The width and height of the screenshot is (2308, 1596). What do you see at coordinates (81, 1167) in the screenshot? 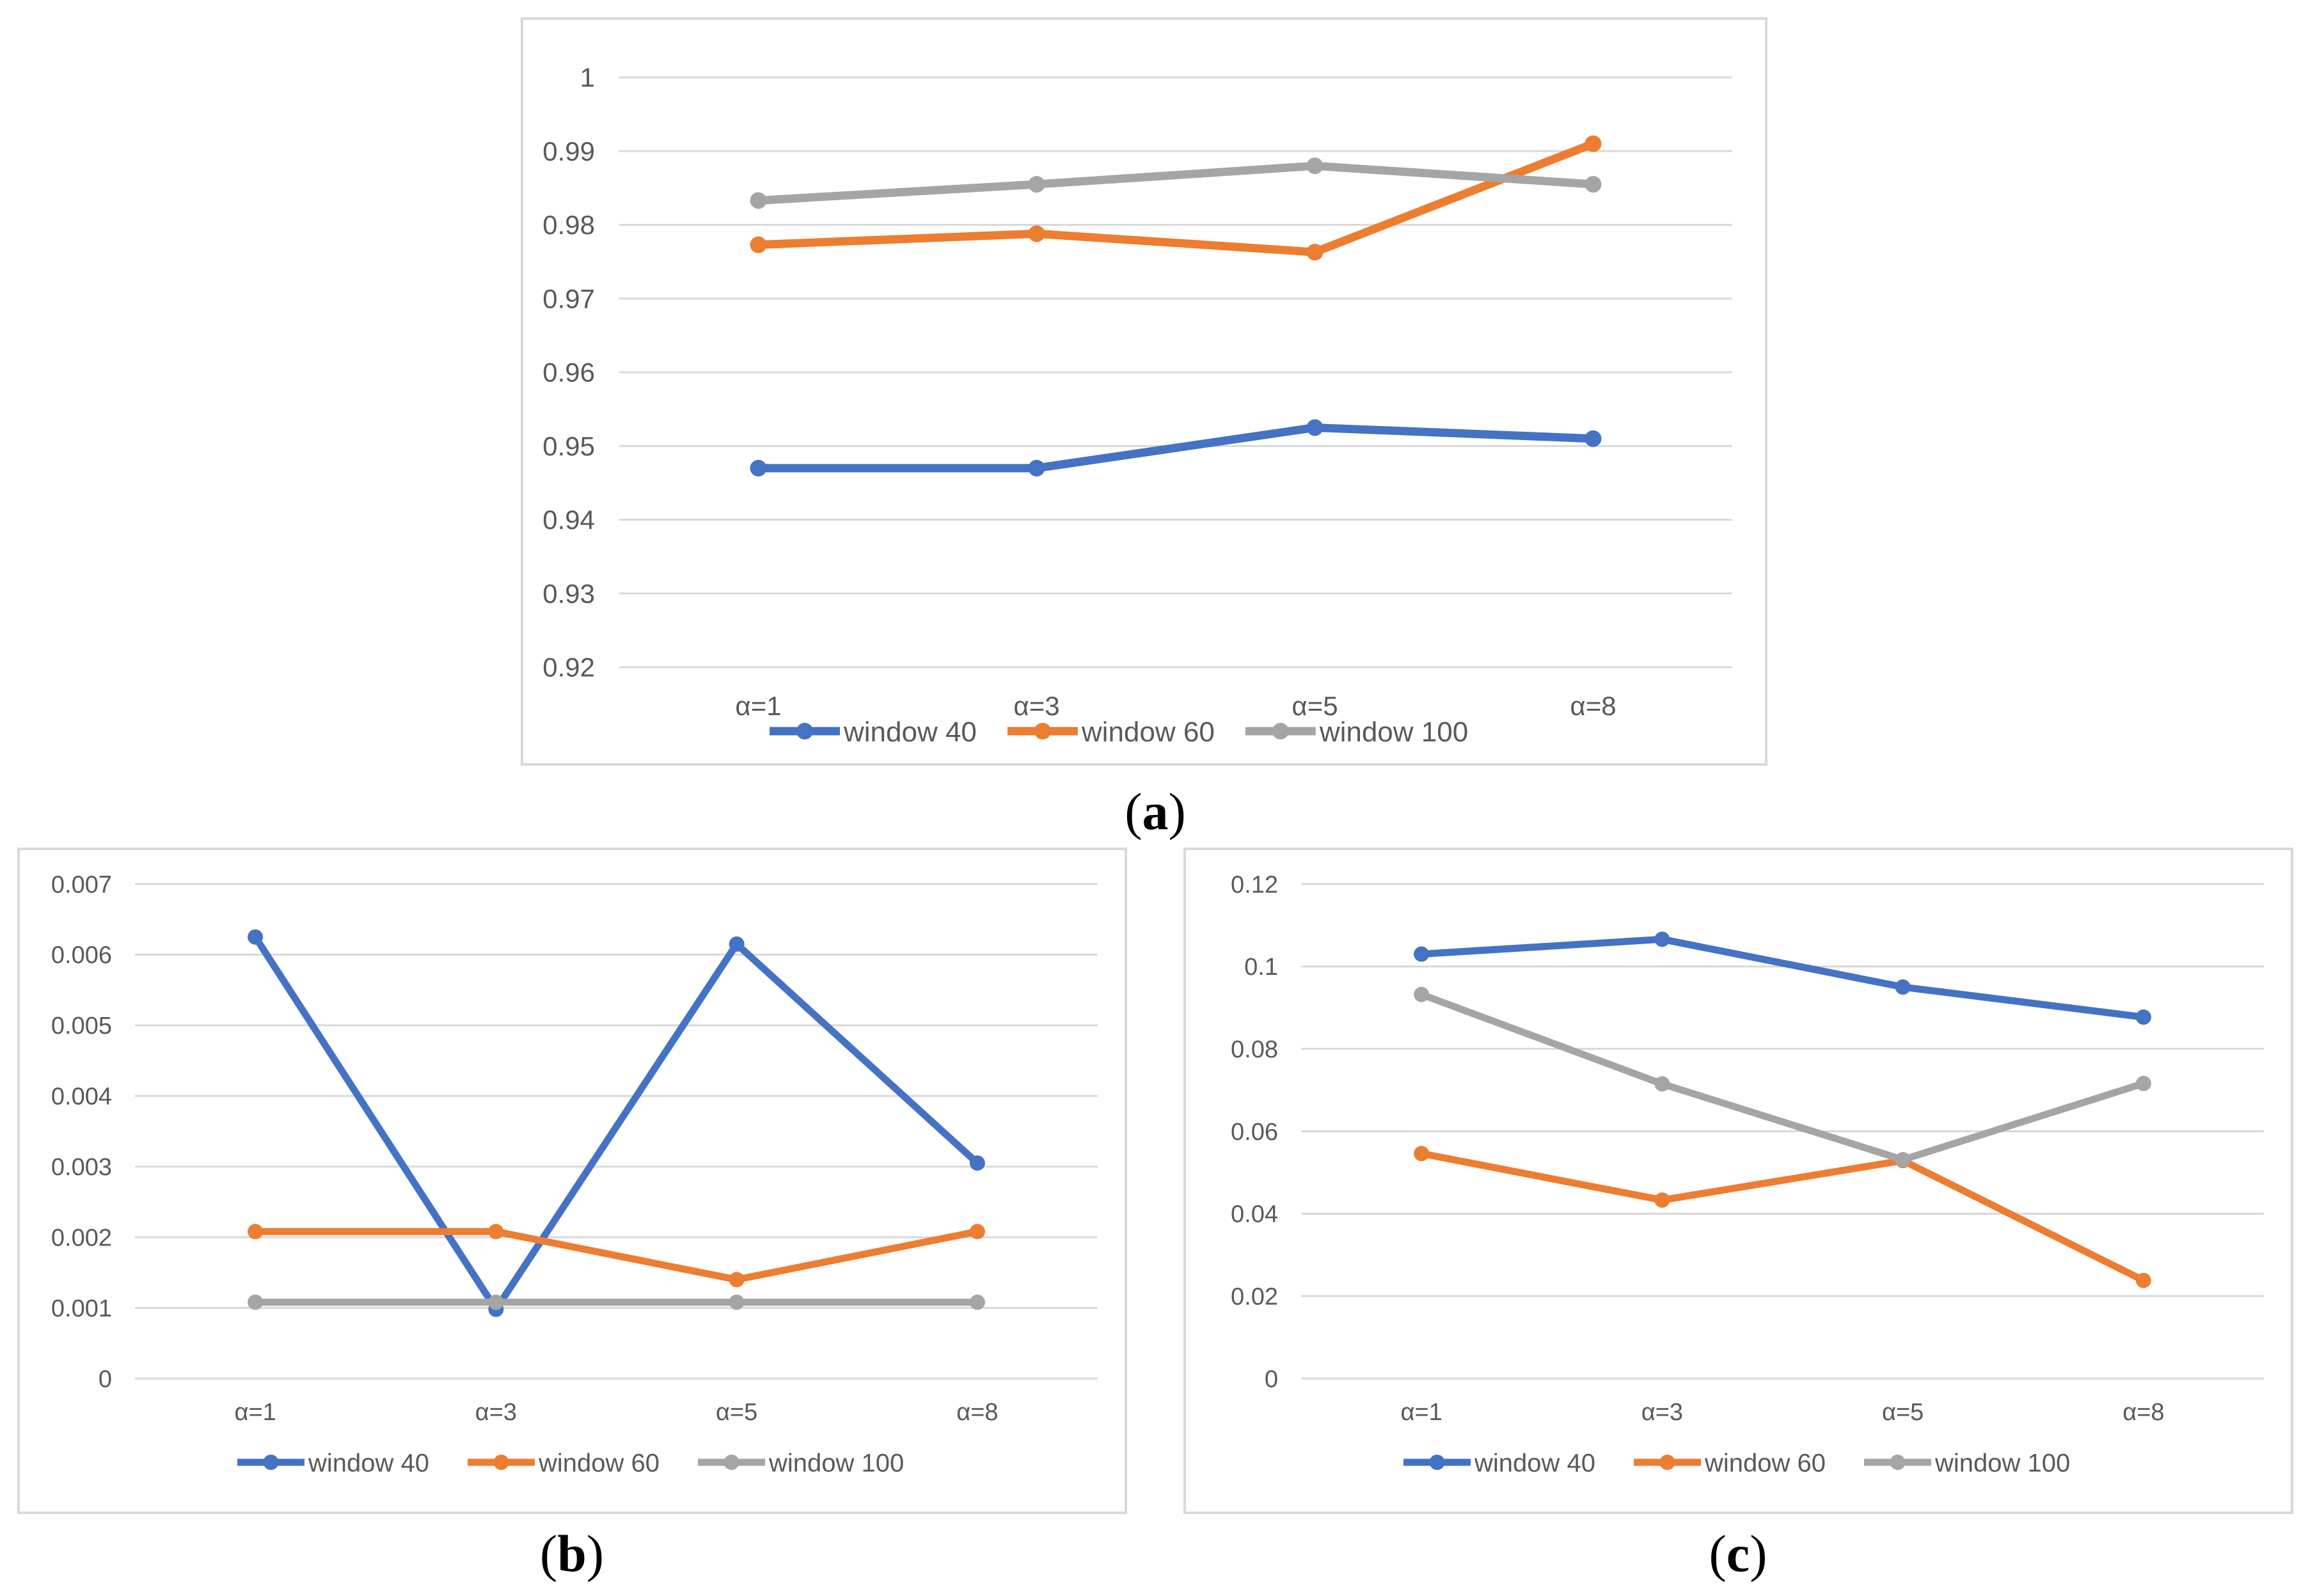
I see `y-tick-label: 0.003` at bounding box center [81, 1167].